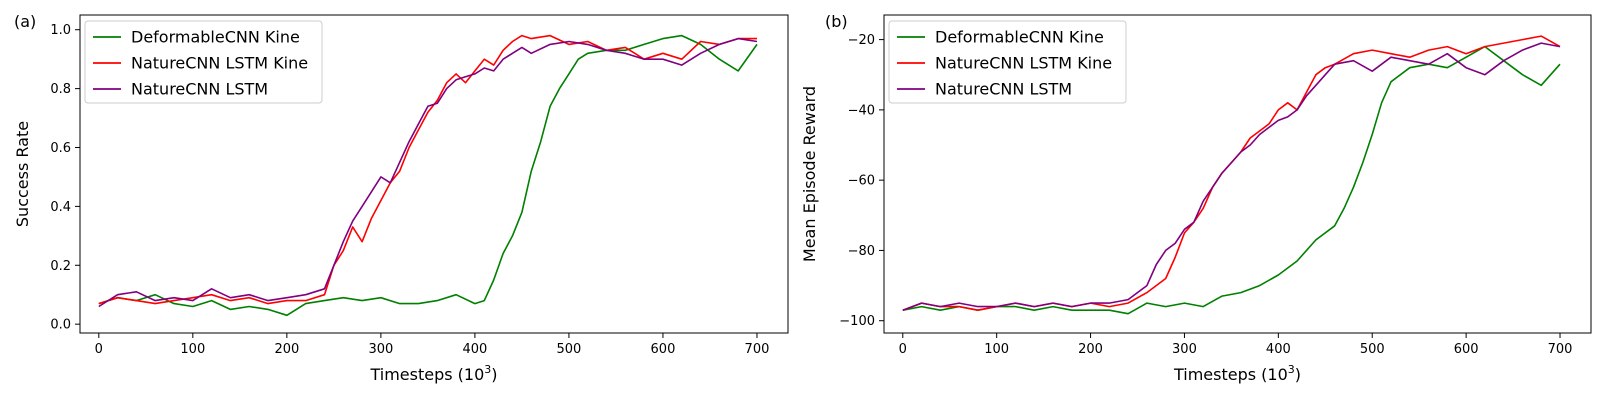 The width and height of the screenshot is (1600, 404). Describe the element at coordinates (25, 21) in the screenshot. I see `panel-label: (a)` at that location.